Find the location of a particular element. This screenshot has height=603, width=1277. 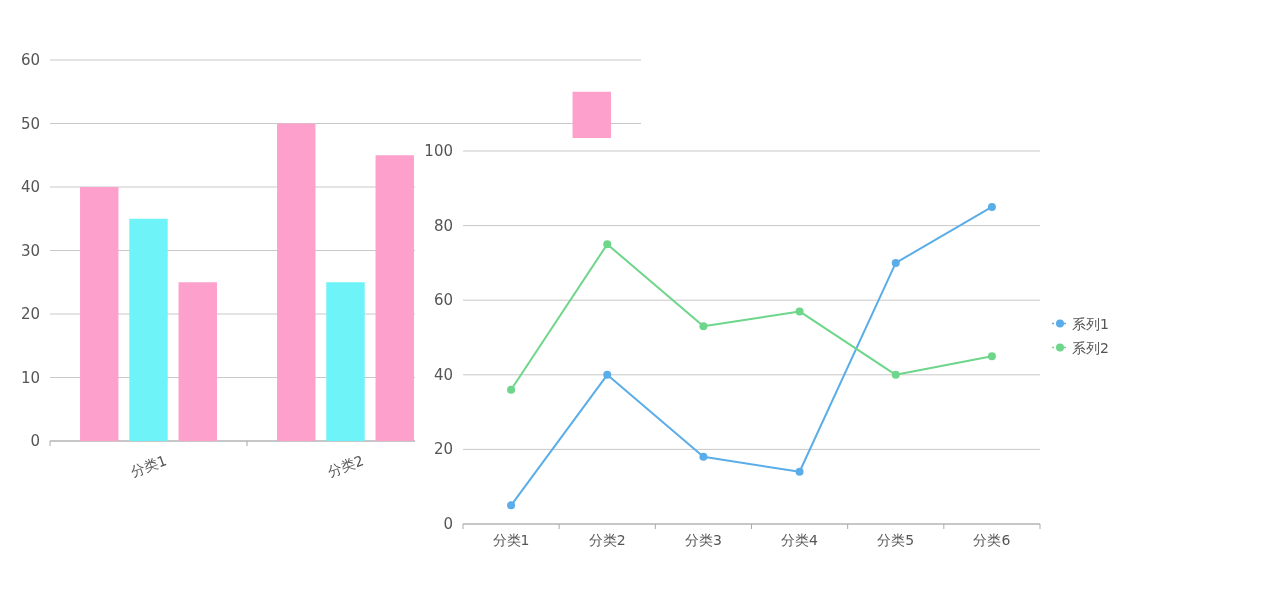

x-tick-label: 分类4 is located at coordinates (800, 540).